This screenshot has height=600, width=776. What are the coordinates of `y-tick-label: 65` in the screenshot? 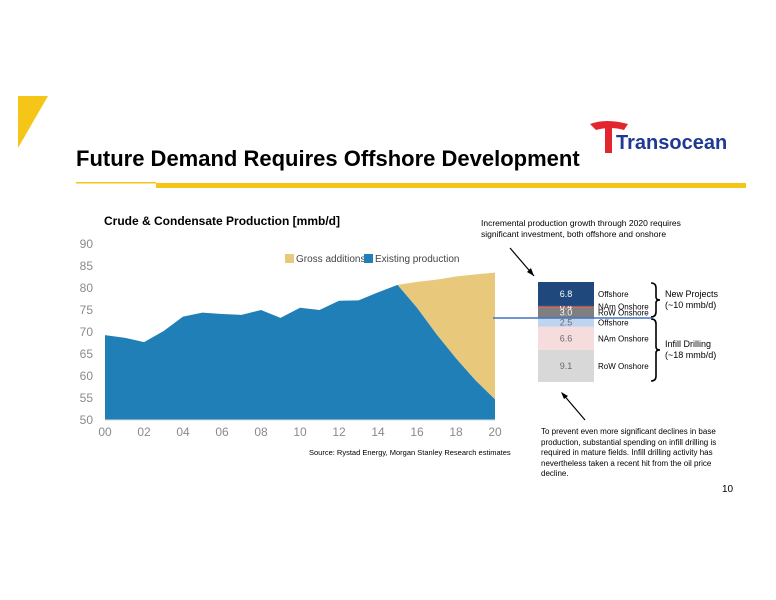 It's located at (87, 354).